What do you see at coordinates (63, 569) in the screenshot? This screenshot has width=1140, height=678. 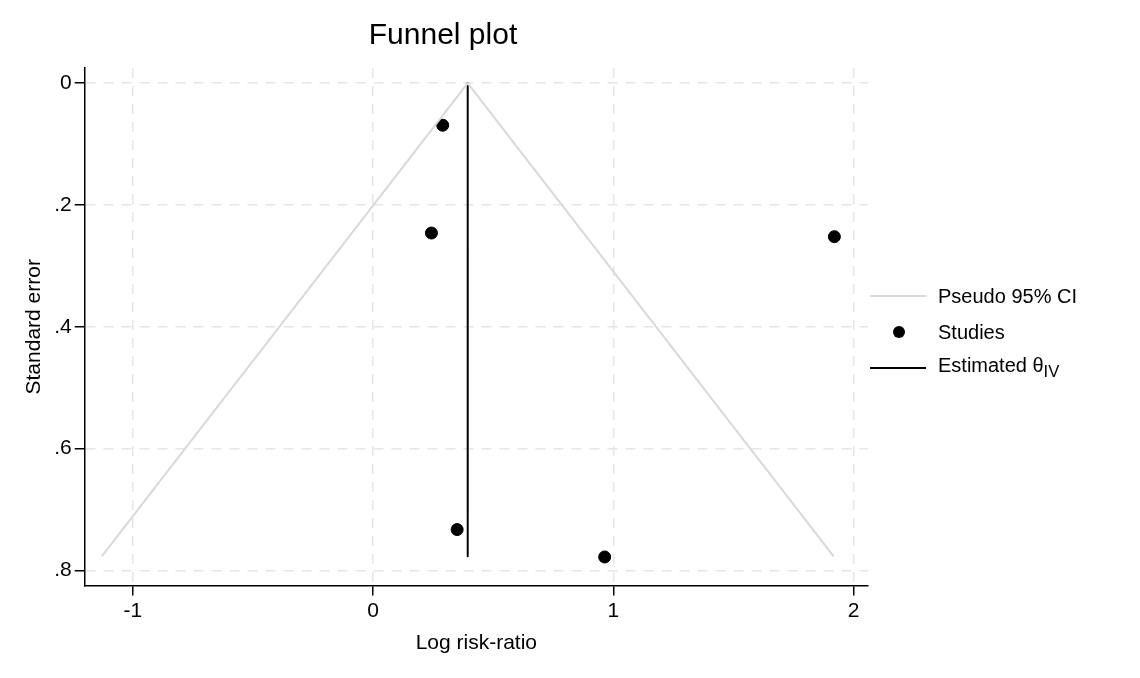 I see `y-tick-label: .8` at bounding box center [63, 569].